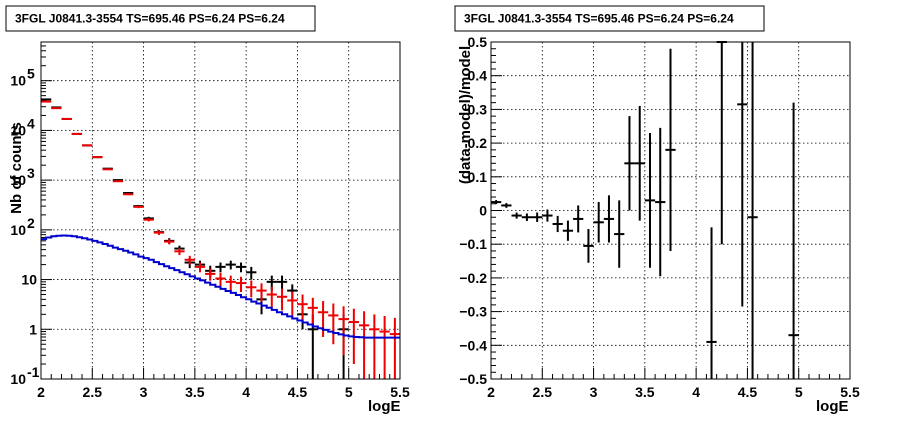 Image resolution: width=898 pixels, height=421 pixels. I want to click on left-y-tick-label: 1, so click(33, 329).